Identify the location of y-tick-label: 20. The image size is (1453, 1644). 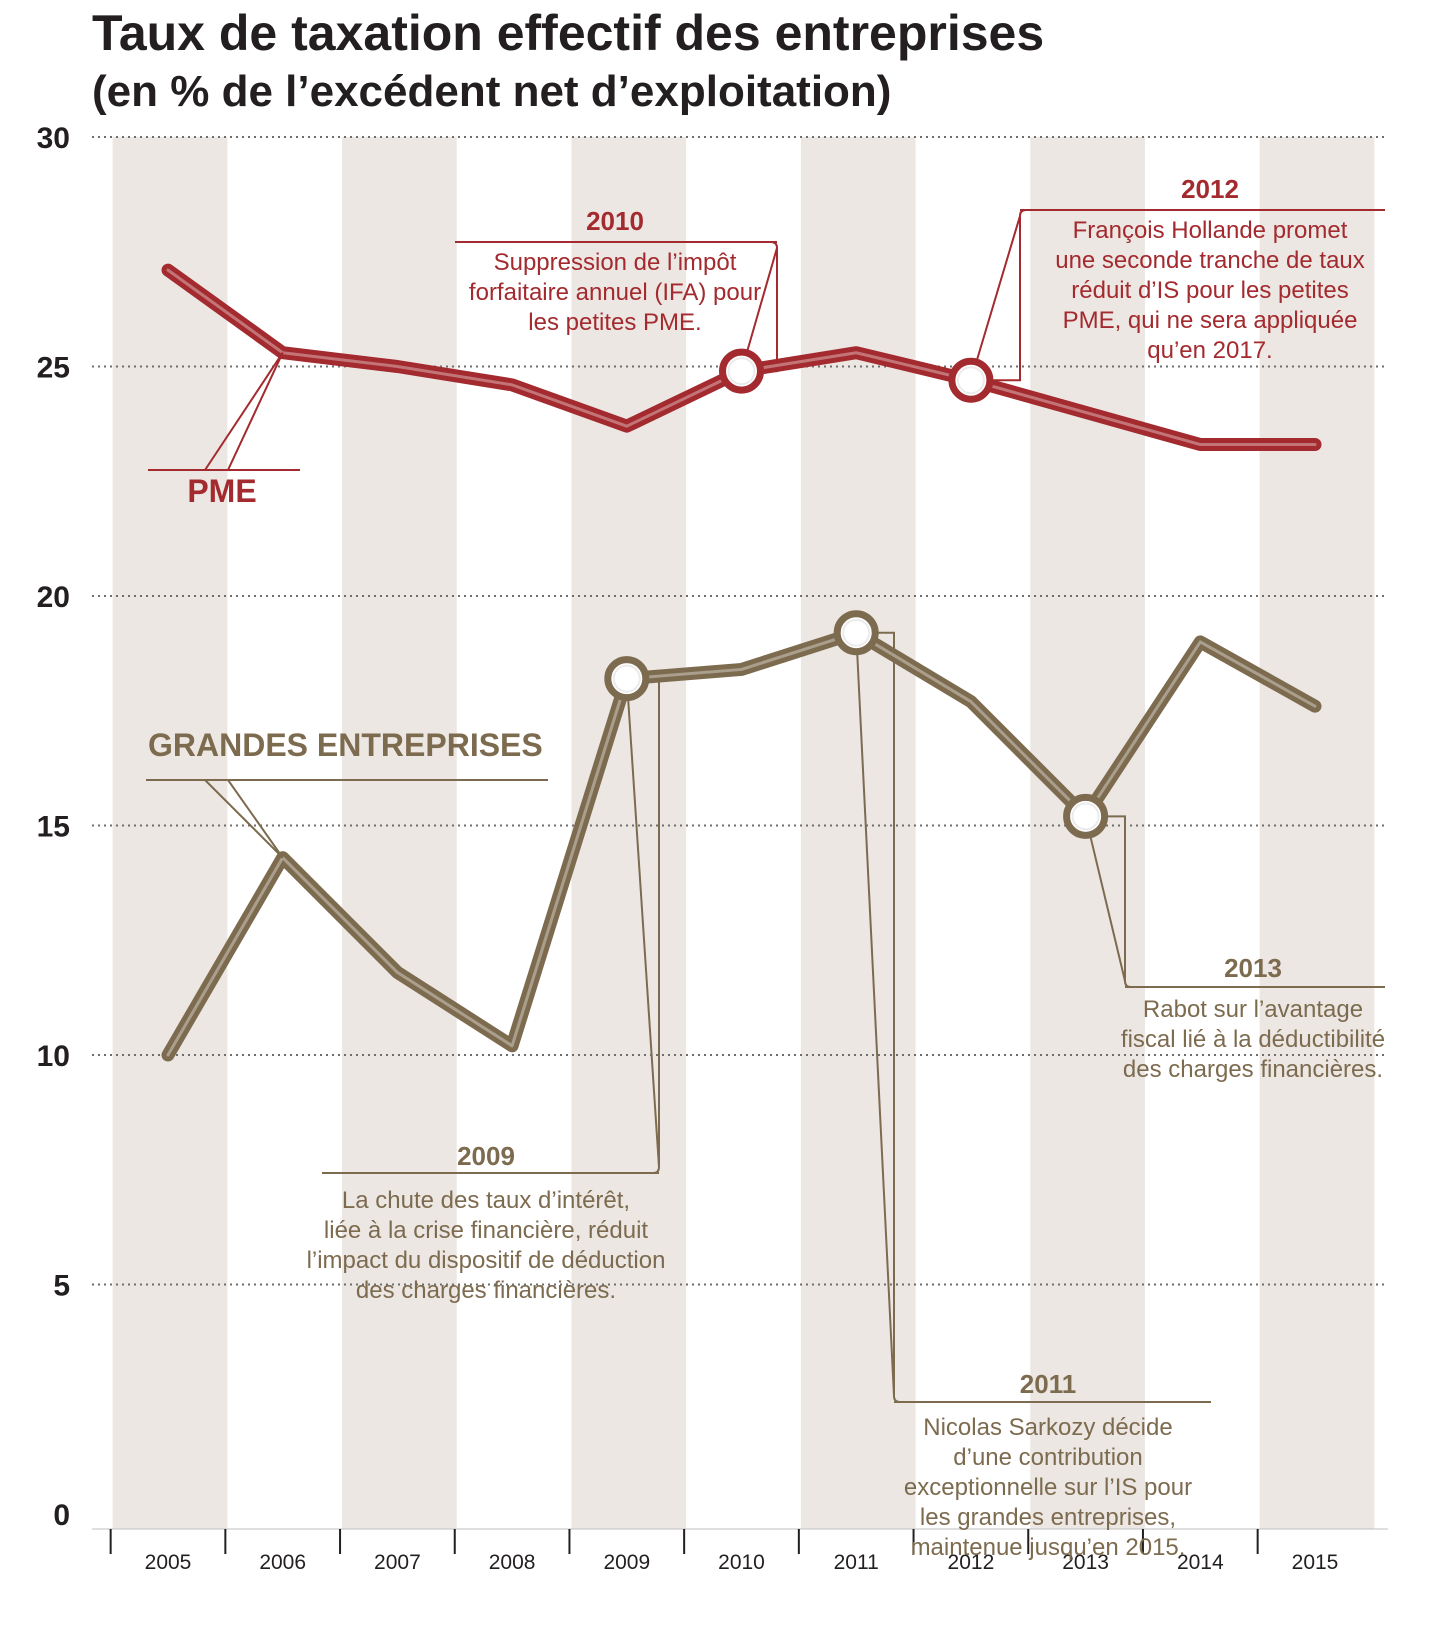
(53, 597).